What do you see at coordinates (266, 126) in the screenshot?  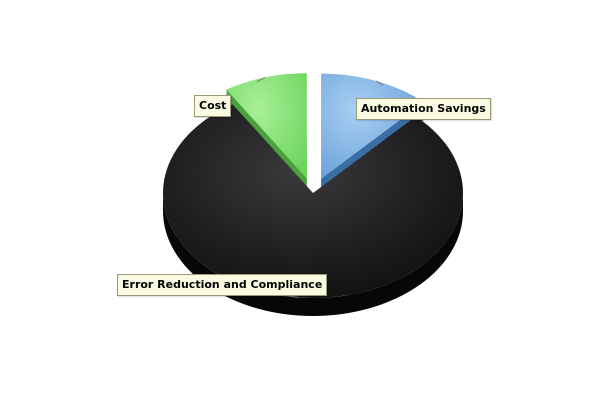 I see `pie-slice-cost` at bounding box center [266, 126].